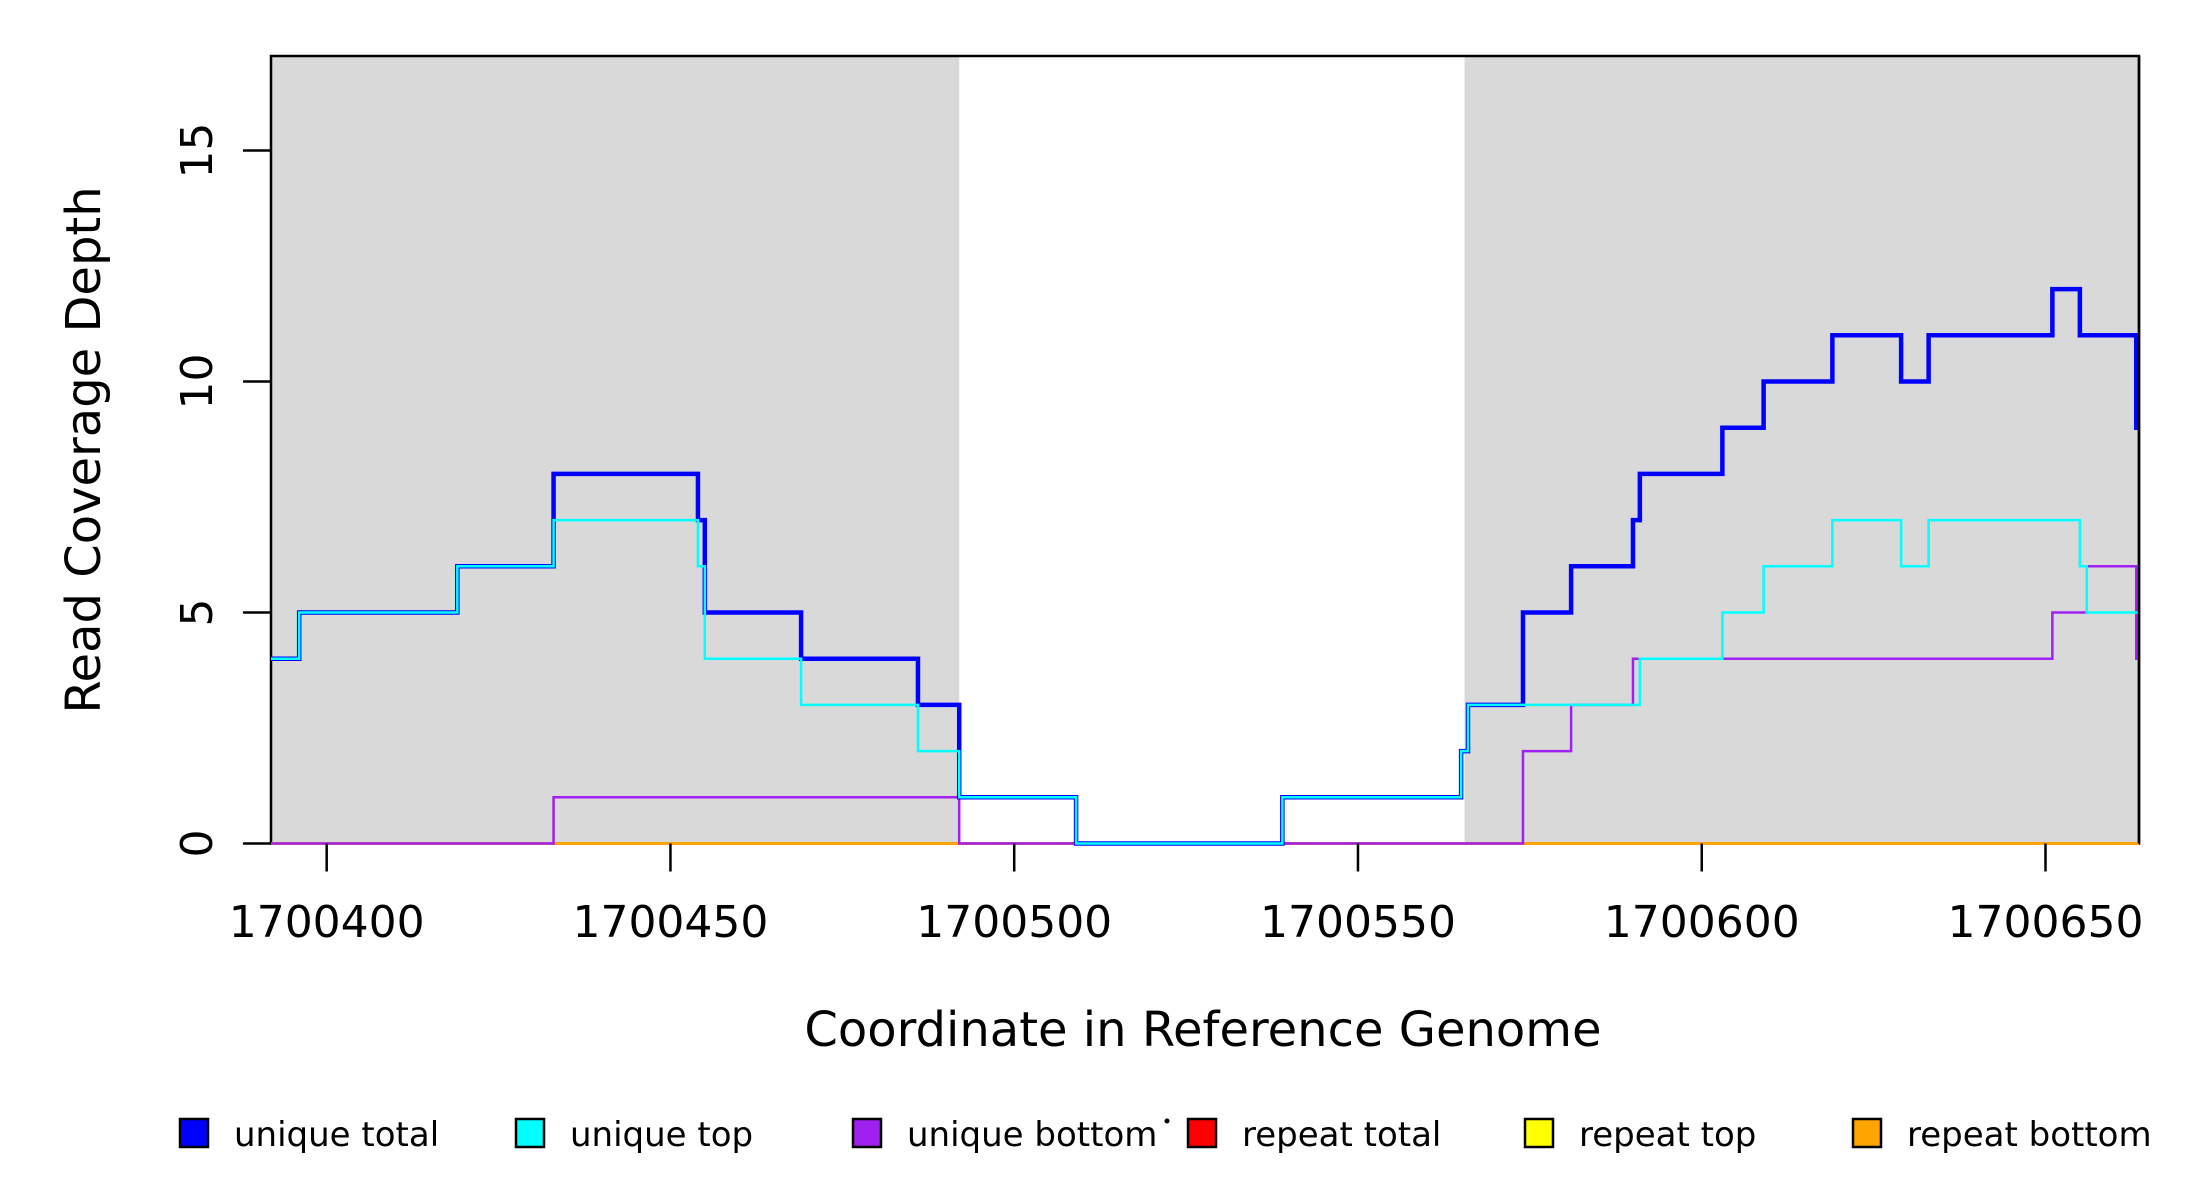 The image size is (2200, 1200). I want to click on x-axis-title: Coordinate in Reference Genome, so click(1202, 1030).